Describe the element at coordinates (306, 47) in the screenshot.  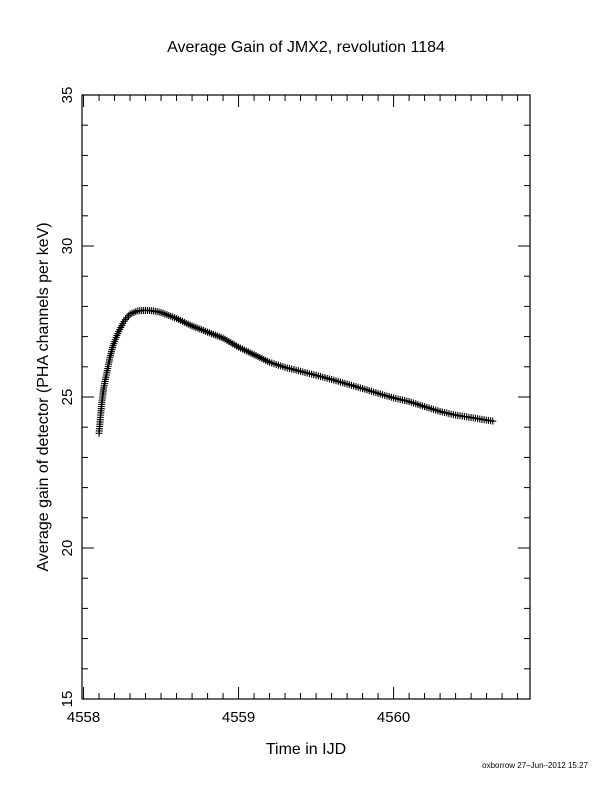
I see `chart-title: Average Gain of JMX2, revolution 1184` at that location.